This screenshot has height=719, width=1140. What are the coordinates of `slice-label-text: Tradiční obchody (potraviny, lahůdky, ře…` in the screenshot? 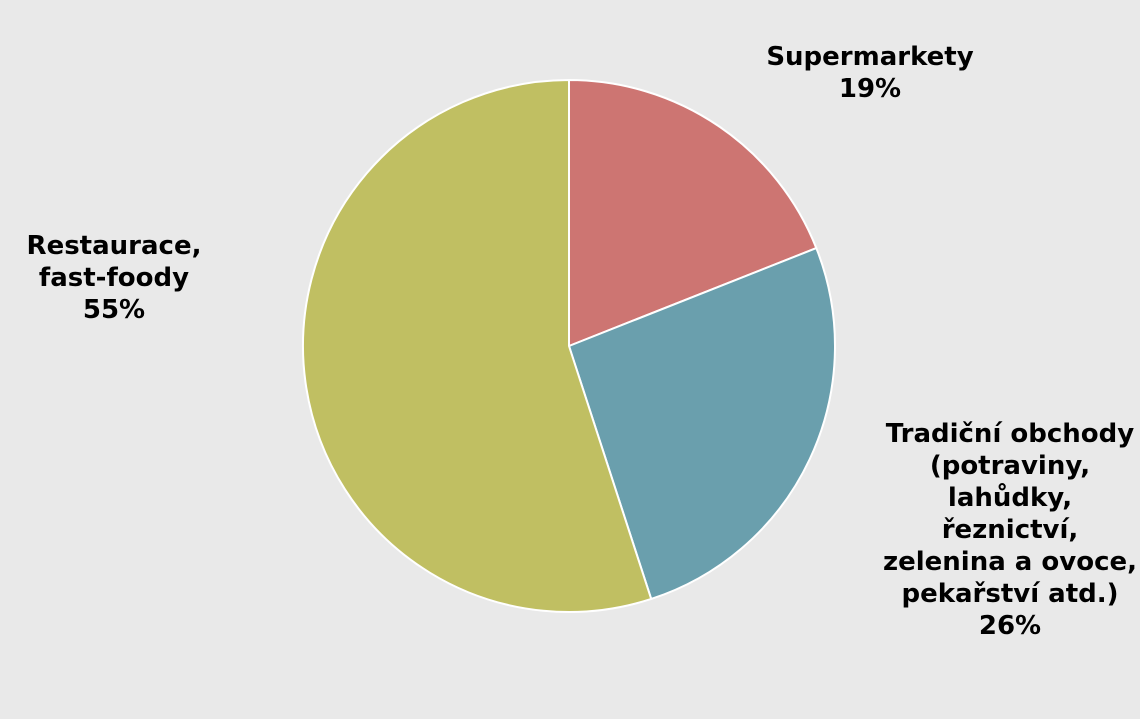 It's located at (1010, 514).